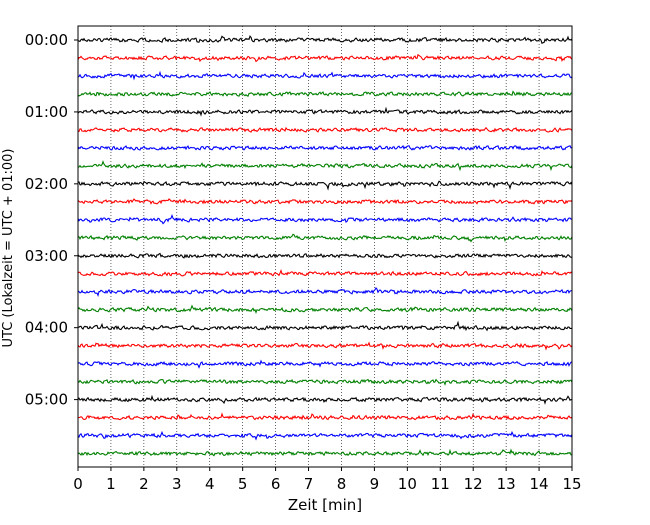 The image size is (650, 525). Describe the element at coordinates (325, 58) in the screenshot. I see `trace-00:15` at that location.